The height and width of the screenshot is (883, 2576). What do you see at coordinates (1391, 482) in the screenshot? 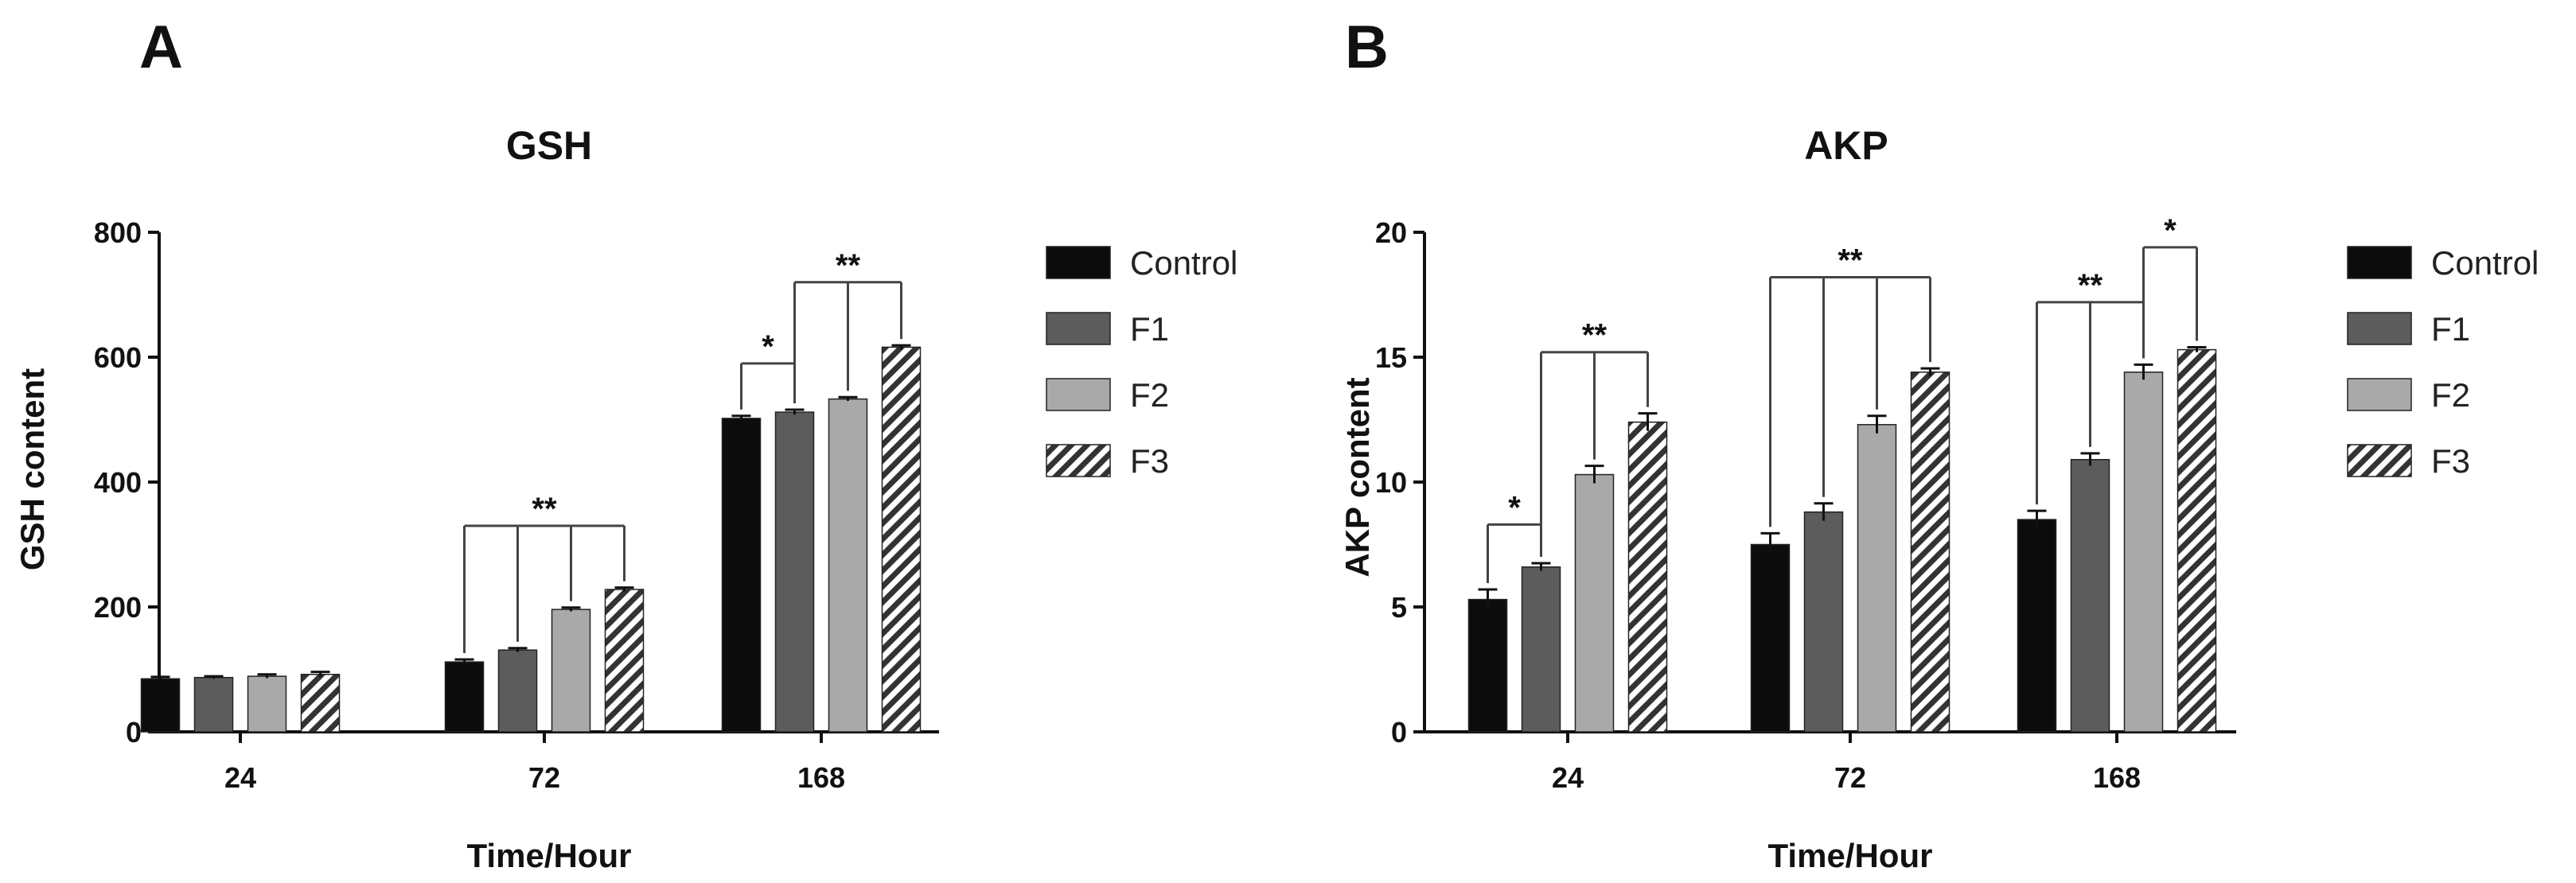
I see `panel-b-y-tick-label: 10` at bounding box center [1391, 482].